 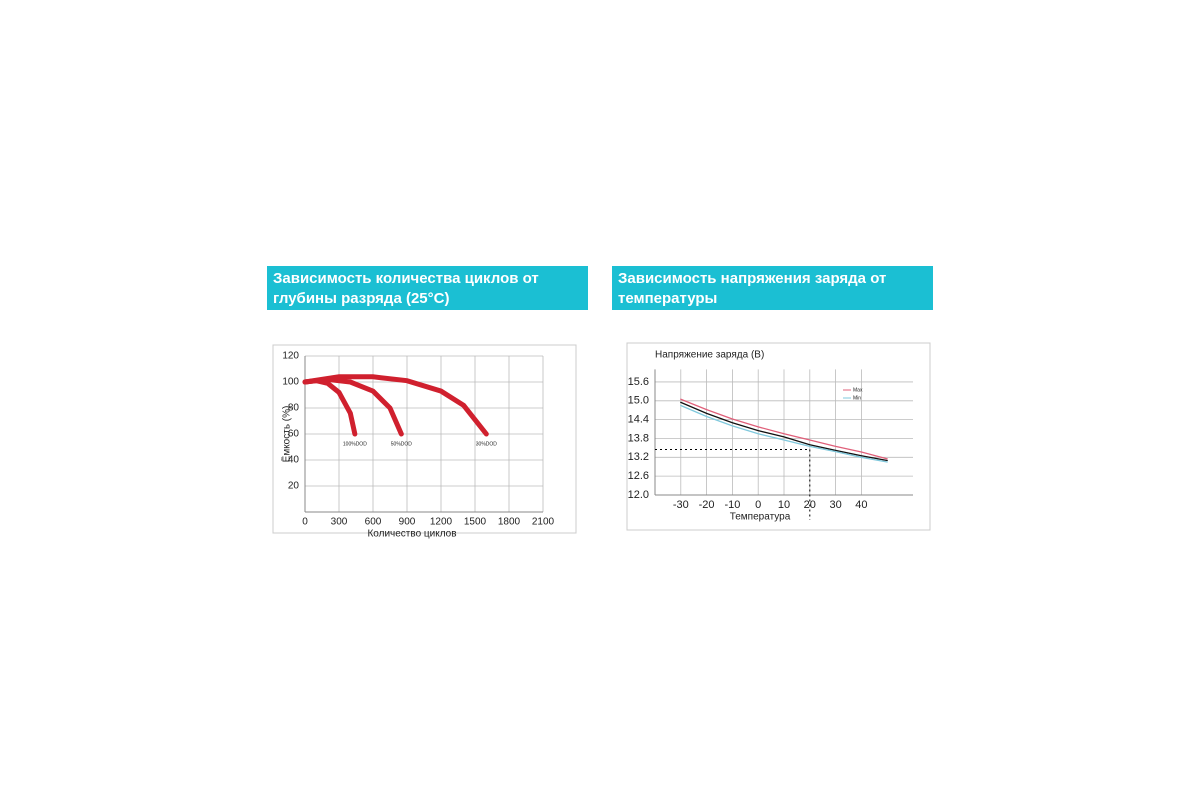 What do you see at coordinates (441, 522) in the screenshot?
I see `x-tick-label: 1200` at bounding box center [441, 522].